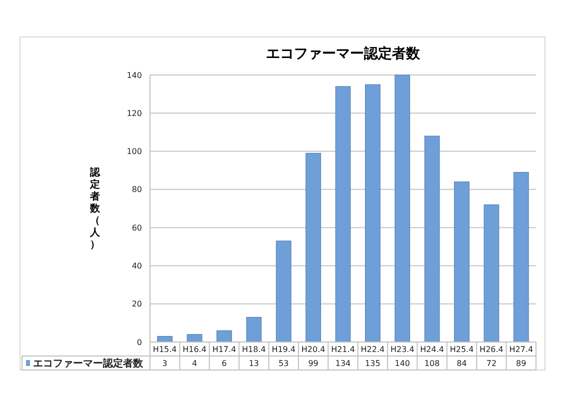 The image size is (585, 413). I want to click on x-tick-label: H24.4, so click(432, 349).